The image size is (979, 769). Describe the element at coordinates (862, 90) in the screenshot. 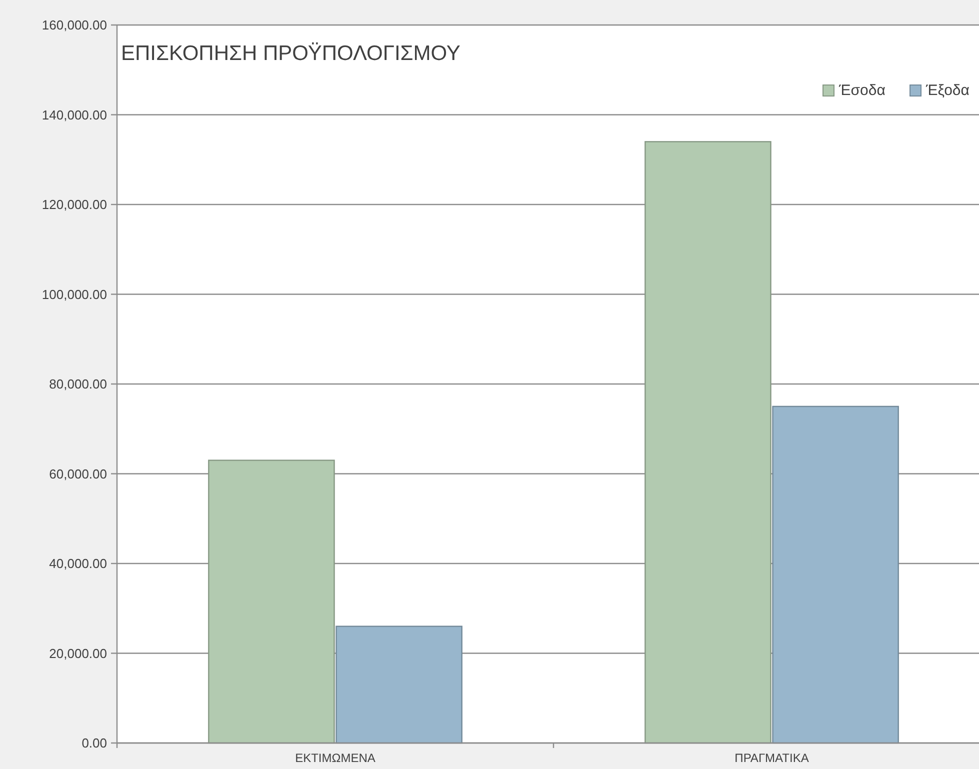

I see `legend-label: Έσοδα` at that location.